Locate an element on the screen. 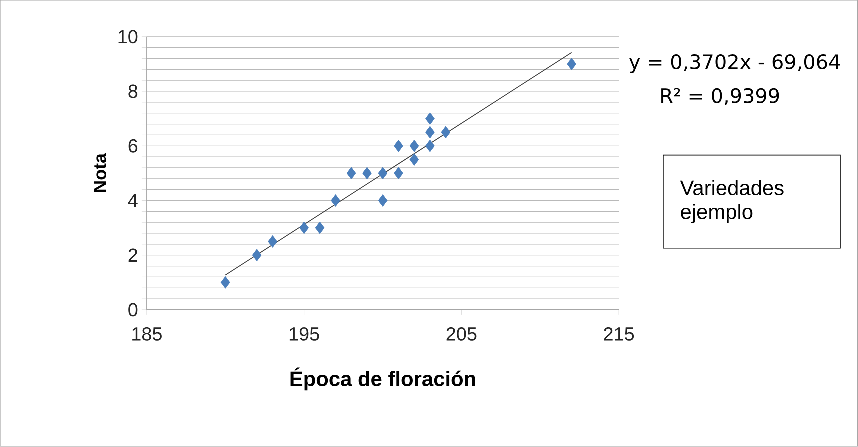 Image resolution: width=858 pixels, height=447 pixels. text: R² = 0,9399 is located at coordinates (721, 97).